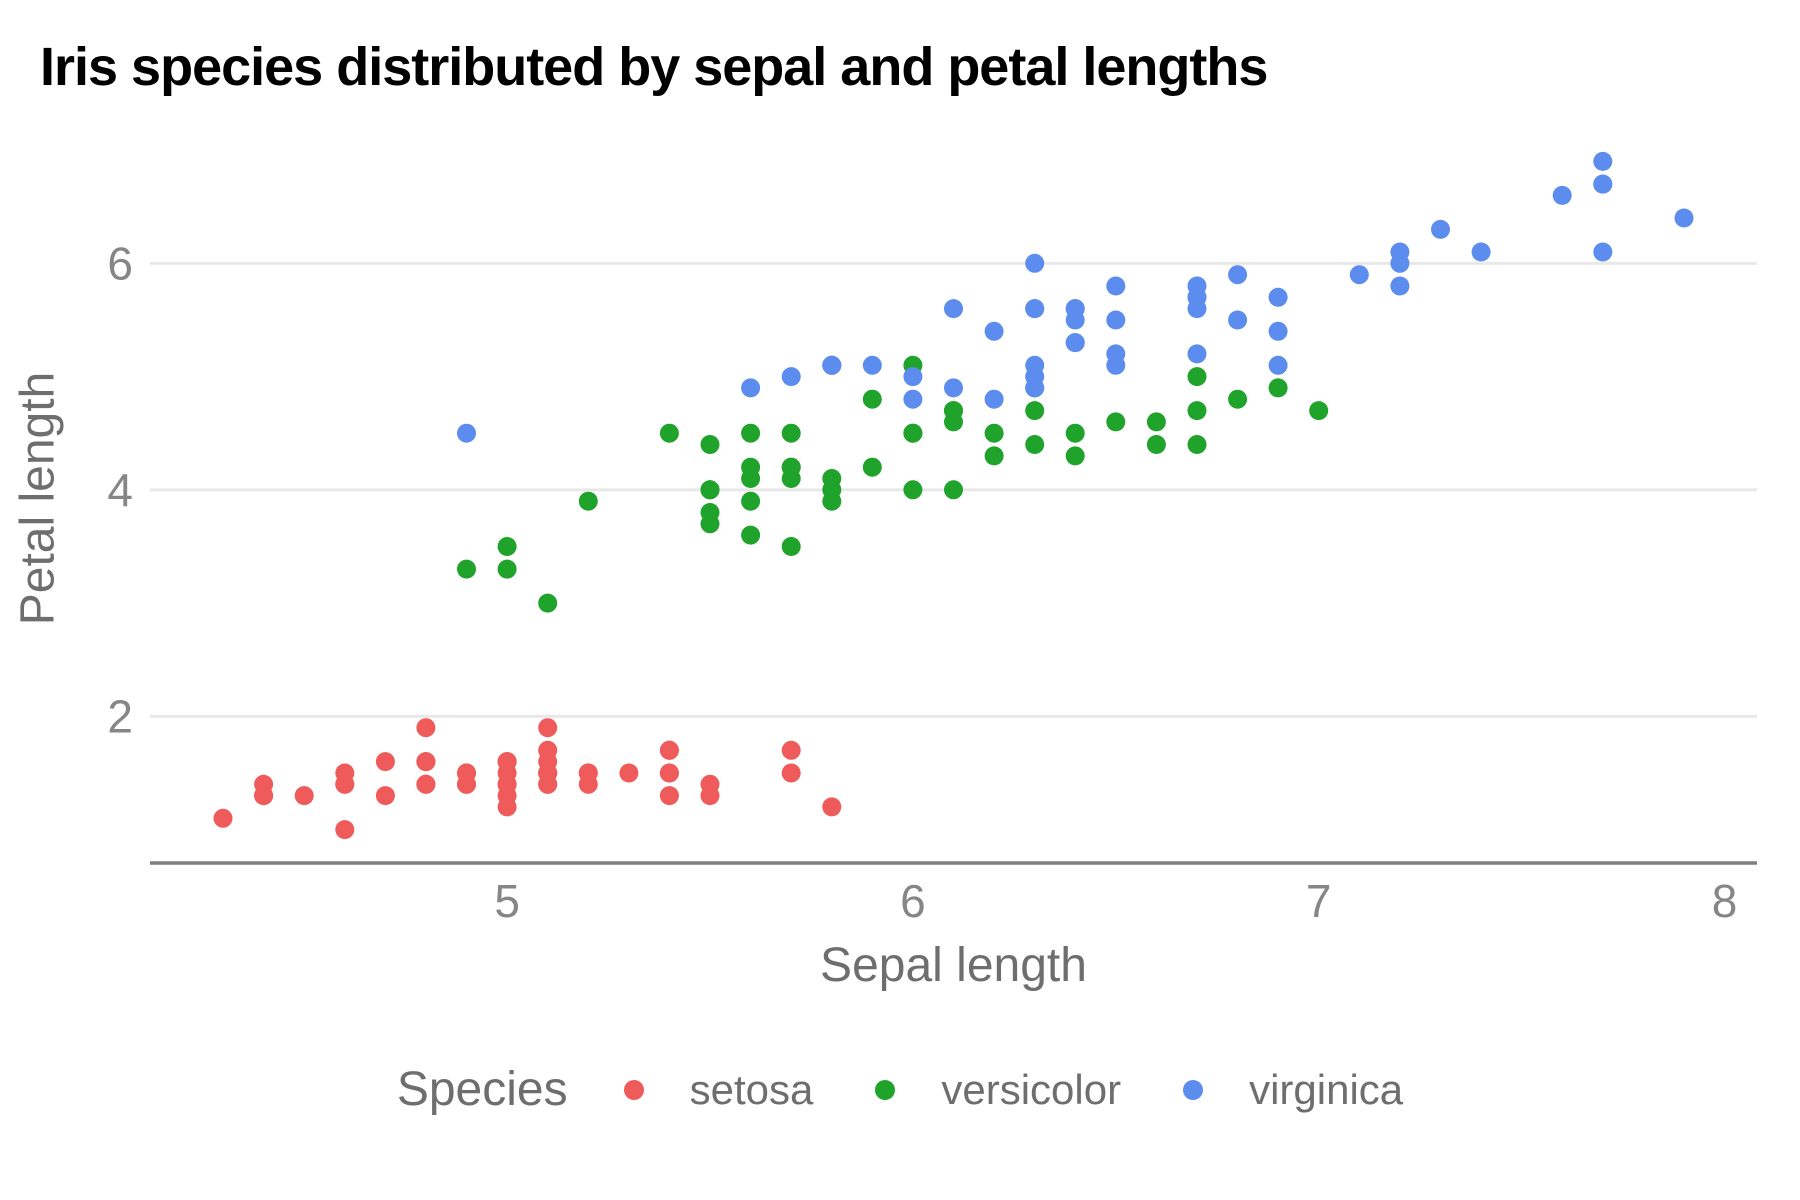  What do you see at coordinates (718, 1090) in the screenshot?
I see `legend-item-setosa: setosa` at bounding box center [718, 1090].